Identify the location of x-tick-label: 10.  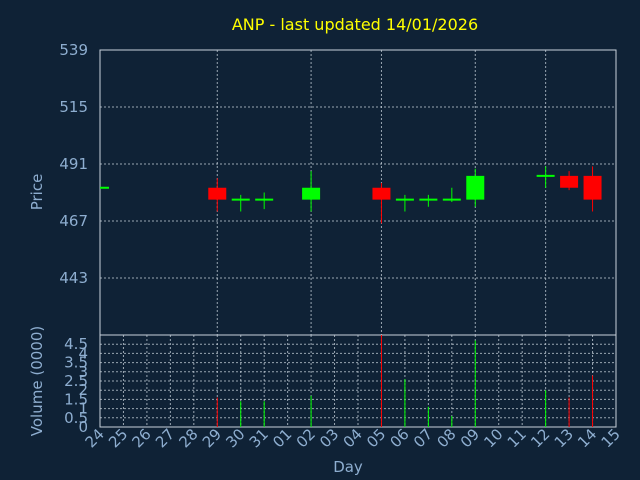
(493, 438).